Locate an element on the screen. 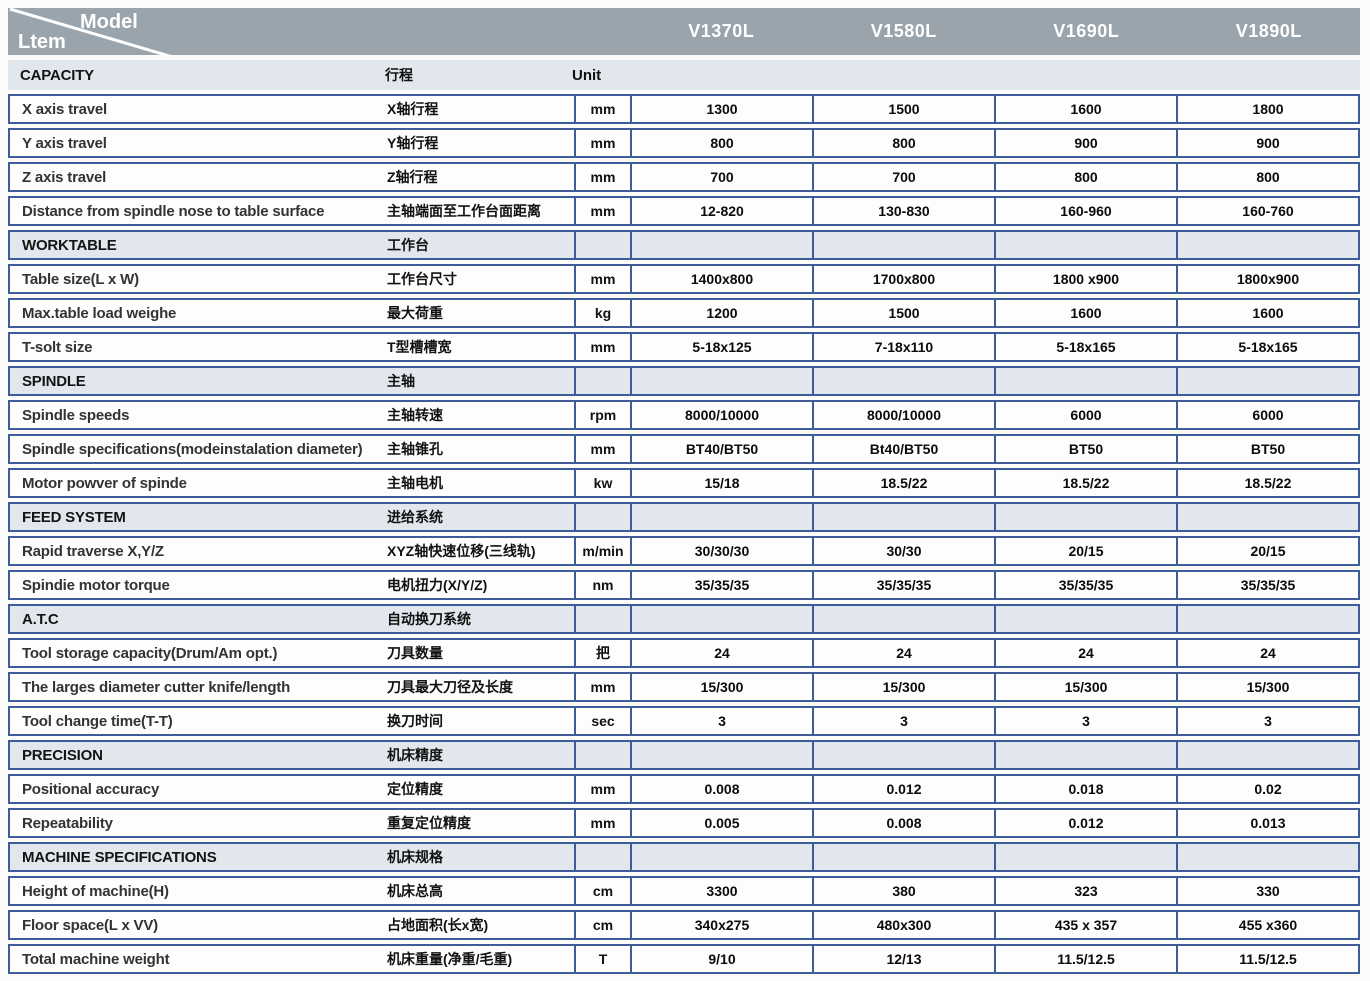 Image resolution: width=1370 pixels, height=981 pixels. value-motor-powver-of-spinde-v1370l: 15/18 is located at coordinates (723, 483).